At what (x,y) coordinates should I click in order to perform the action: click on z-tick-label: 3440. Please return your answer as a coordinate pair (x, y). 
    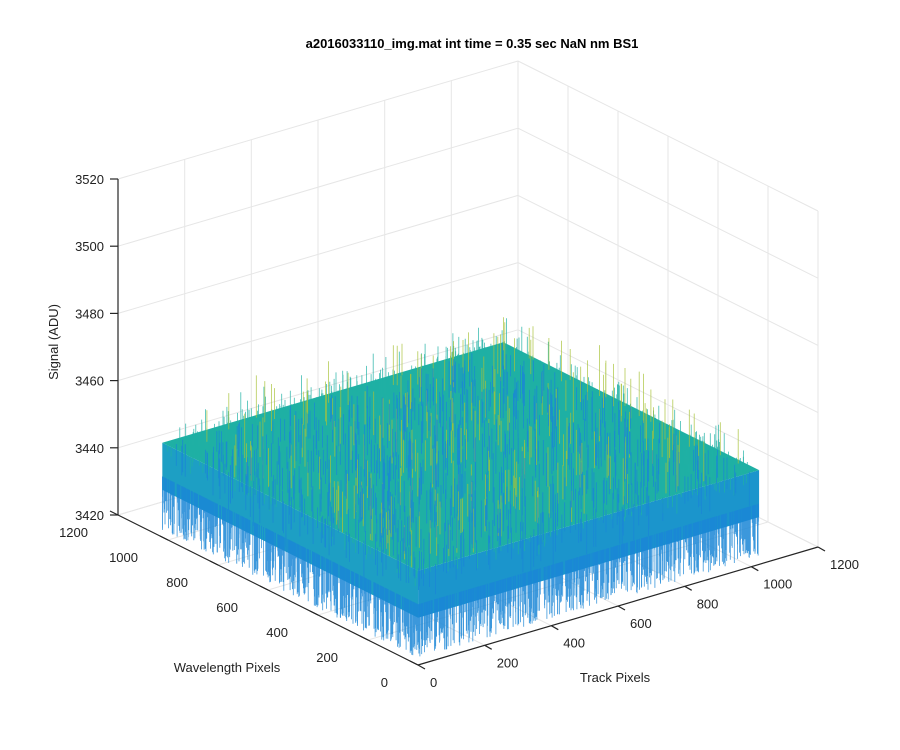
    Looking at the image, I should click on (89, 448).